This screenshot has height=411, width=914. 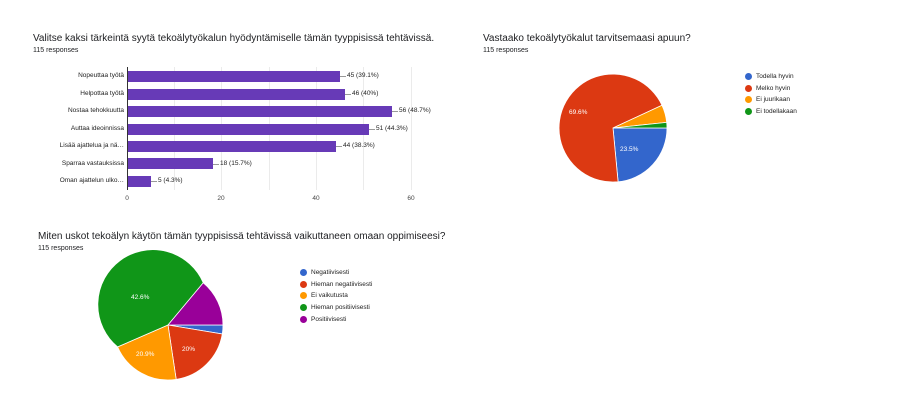 What do you see at coordinates (329, 295) in the screenshot?
I see `legend-label: Ei vaikutusta` at bounding box center [329, 295].